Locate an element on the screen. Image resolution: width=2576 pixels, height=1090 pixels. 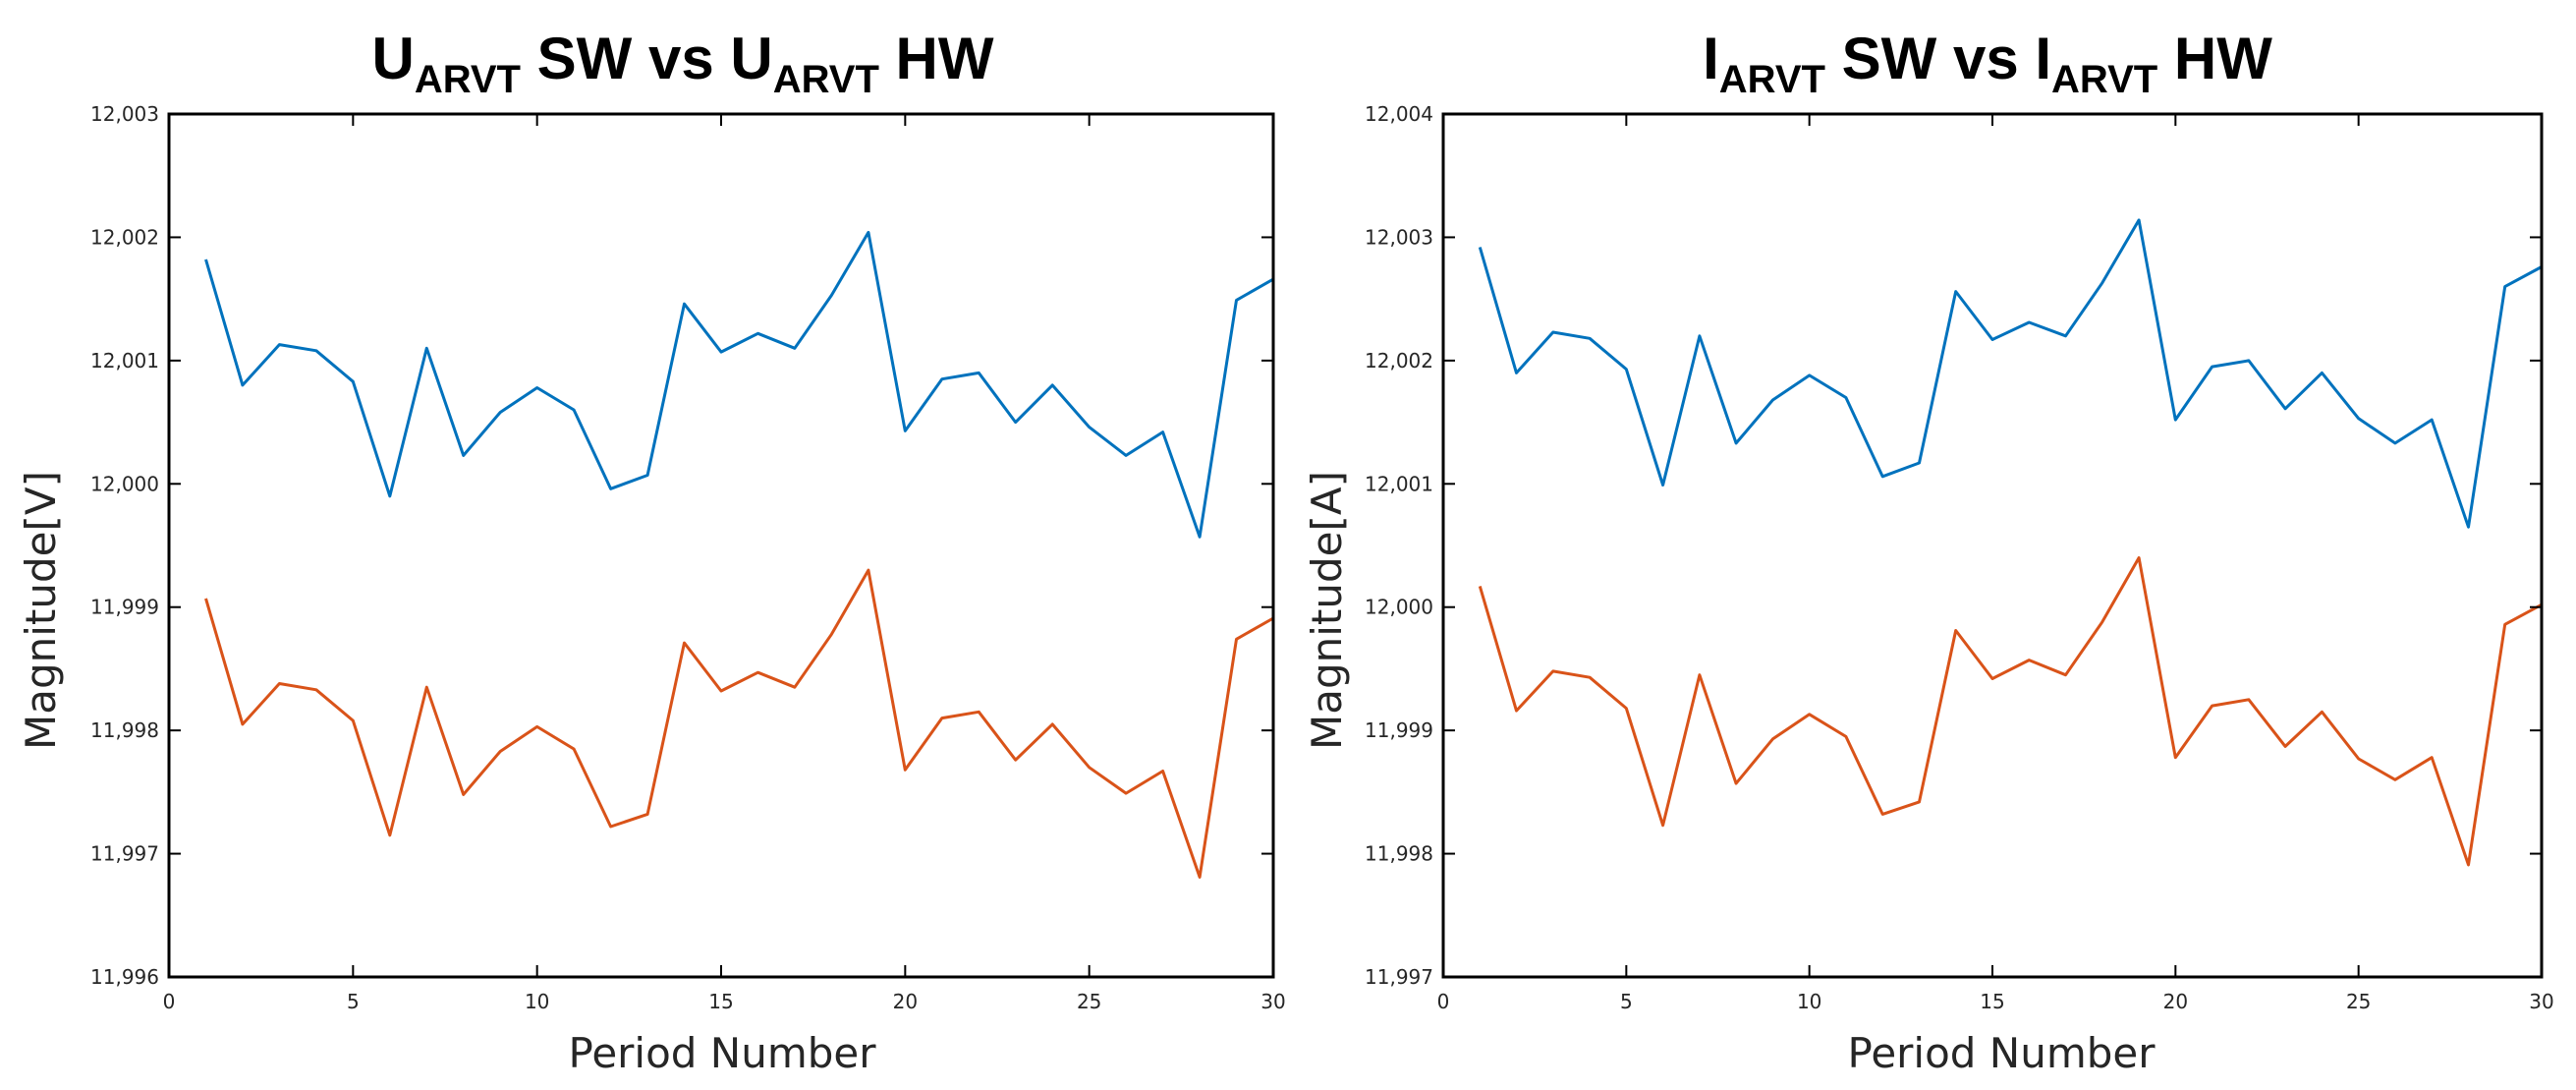
chart-title-part: SW vs I is located at coordinates (1938, 58).